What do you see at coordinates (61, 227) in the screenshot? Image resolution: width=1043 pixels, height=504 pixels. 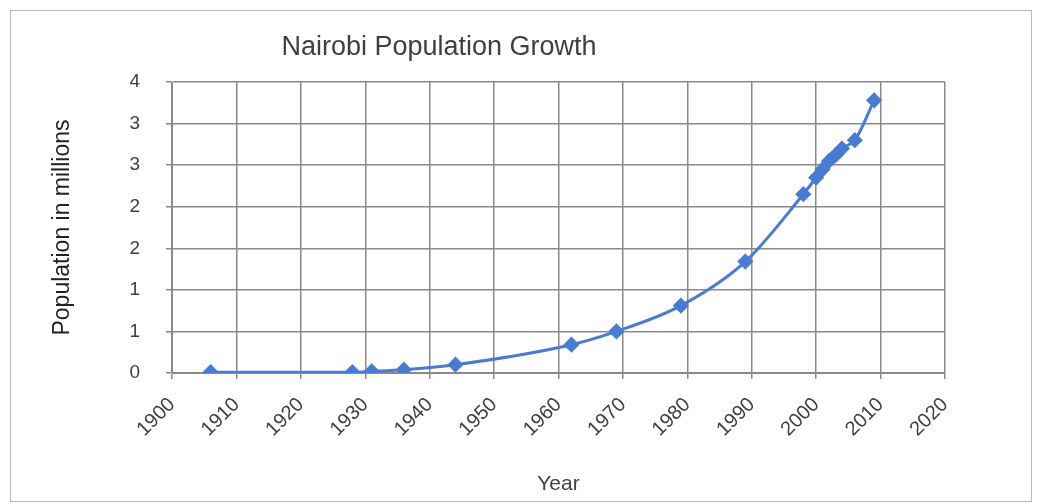 I see `y-axis-title: Population in millions` at bounding box center [61, 227].